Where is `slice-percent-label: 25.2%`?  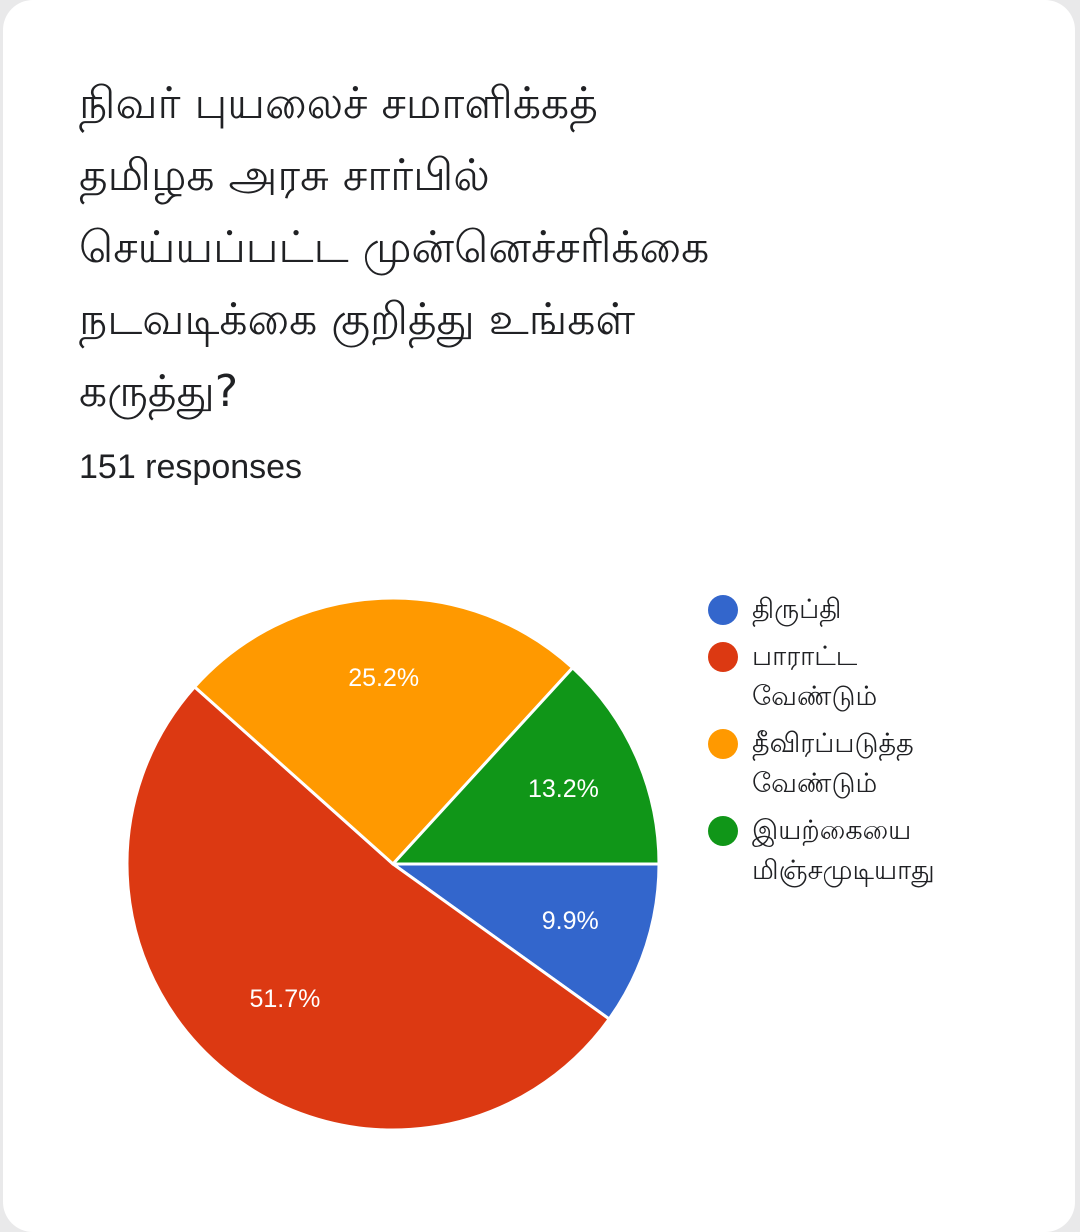
slice-percent-label: 25.2% is located at coordinates (383, 678).